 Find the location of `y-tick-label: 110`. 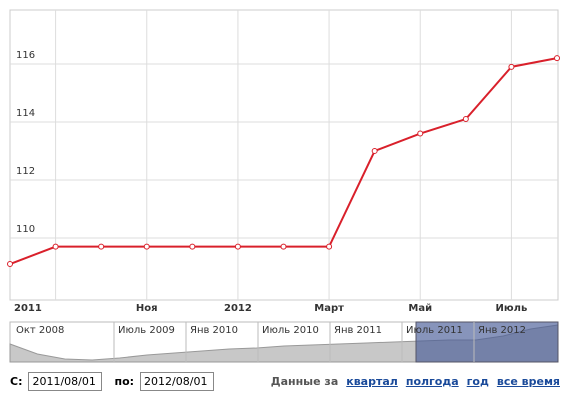

y-tick-label: 110 is located at coordinates (25, 229).